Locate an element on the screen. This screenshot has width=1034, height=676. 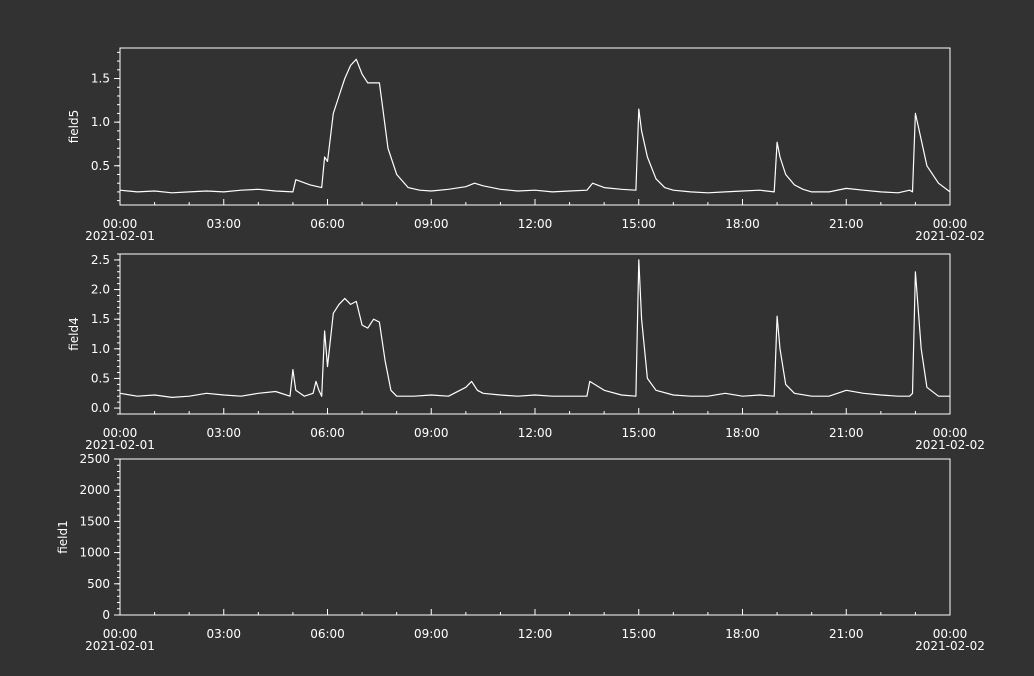
y-tick-label: 0 is located at coordinates (106, 615).